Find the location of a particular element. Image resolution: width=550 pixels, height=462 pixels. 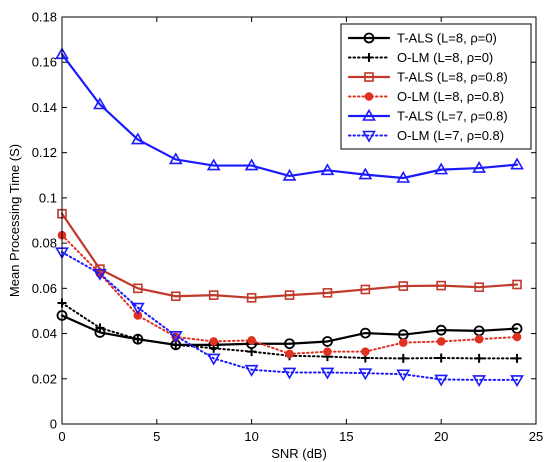

y-tick-label: 0.14 is located at coordinates (44, 107).